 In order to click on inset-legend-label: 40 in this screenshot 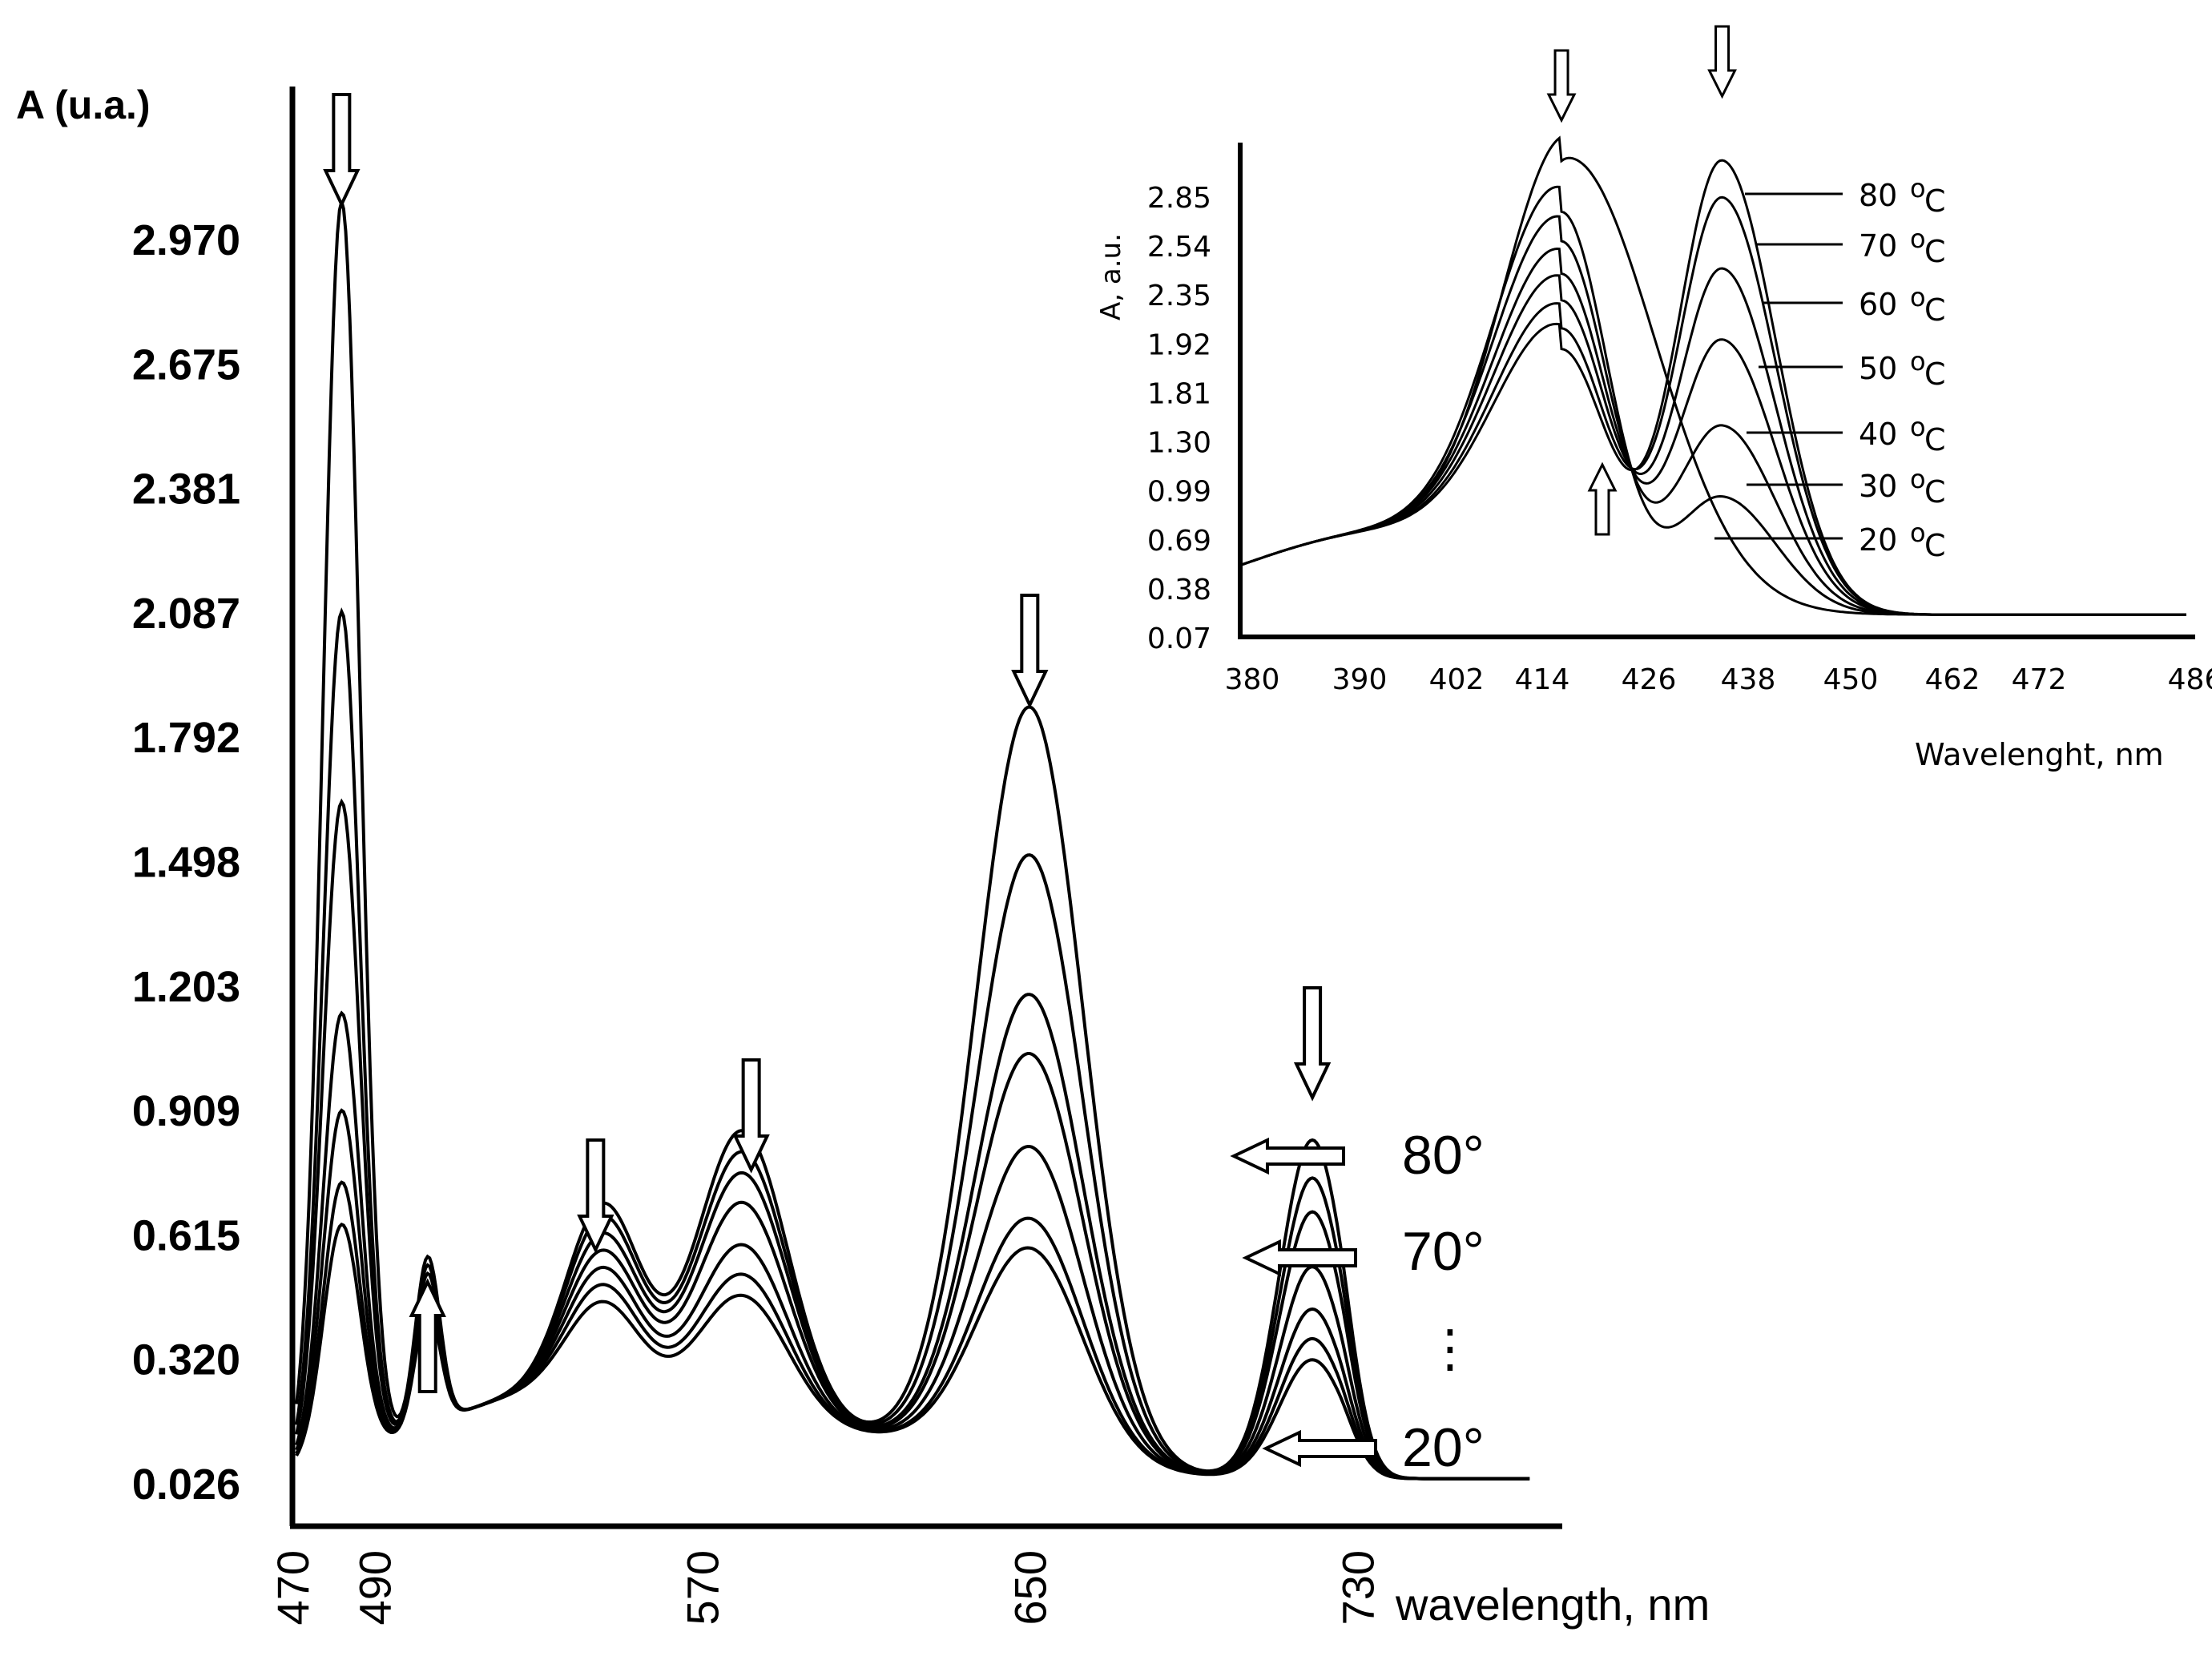, I will do `click(1878, 434)`.